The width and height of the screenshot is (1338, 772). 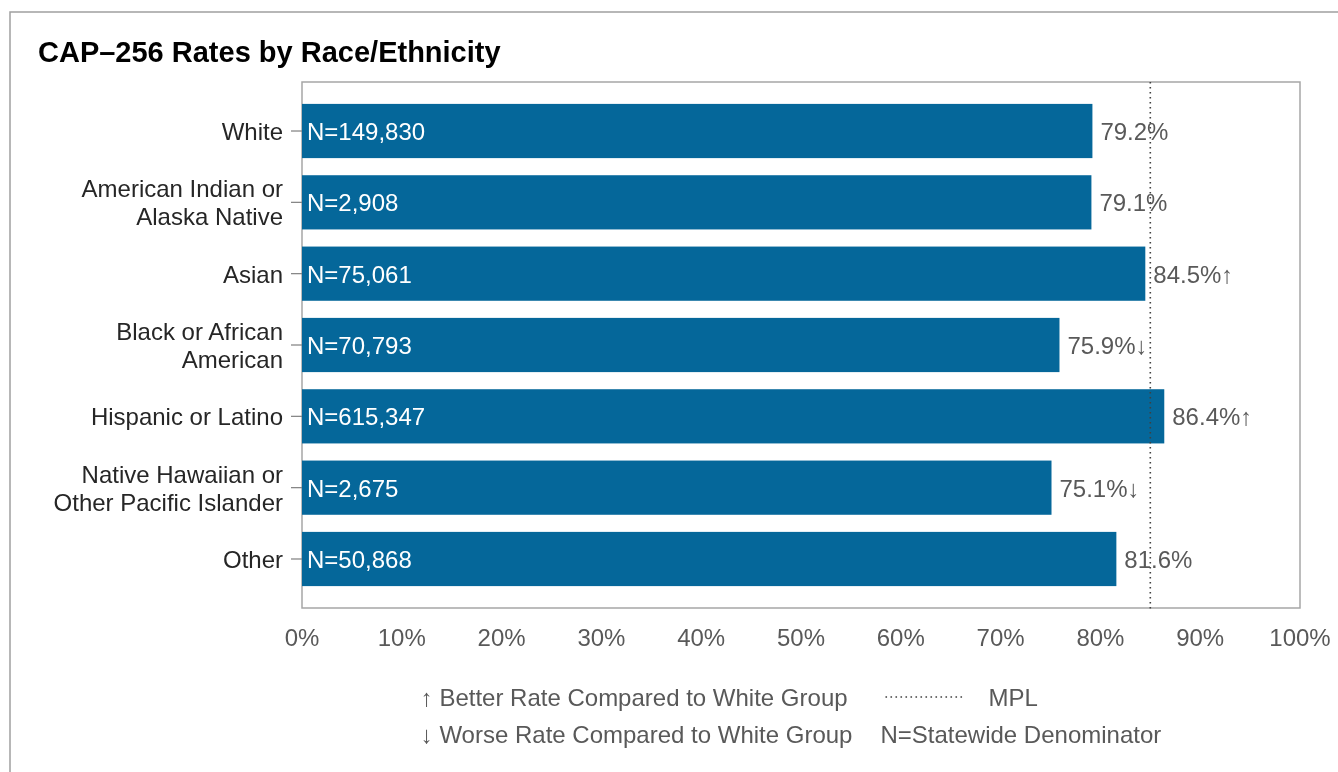 I want to click on data-label: 79.1%, so click(x=1133, y=202).